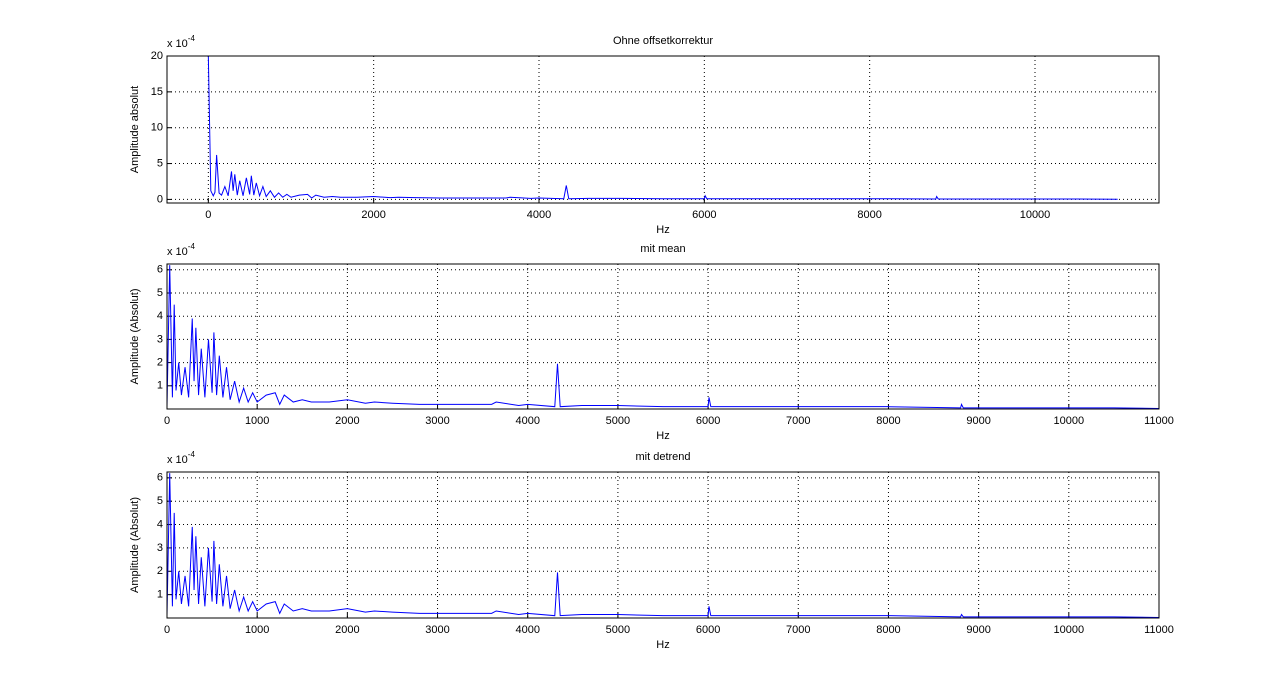 Image resolution: width=1281 pixels, height=696 pixels. Describe the element at coordinates (157, 92) in the screenshot. I see `y-tick-label: 15` at that location.